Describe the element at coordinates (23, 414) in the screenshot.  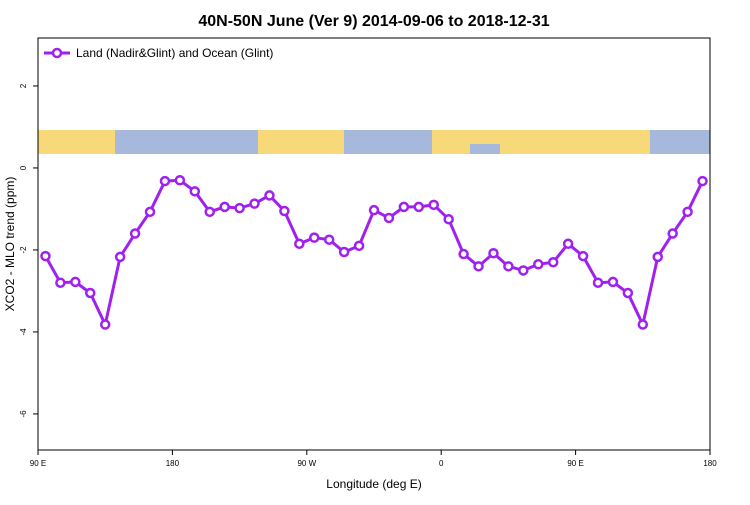
I see `y-tick-label: -6` at that location.